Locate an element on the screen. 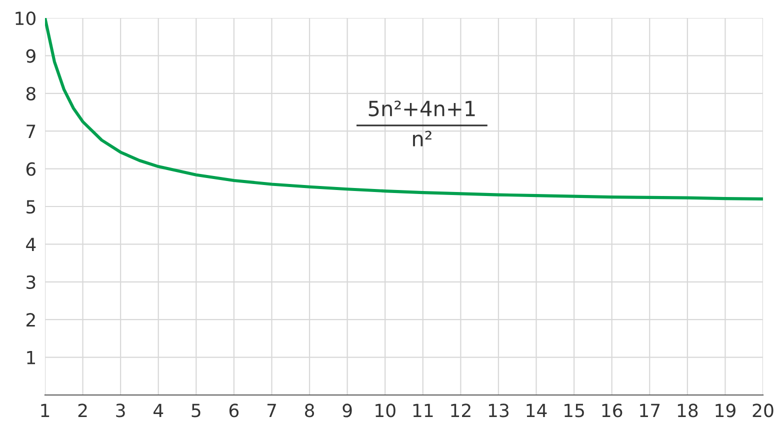 The width and height of the screenshot is (778, 425). x-tick-label: 10 is located at coordinates (386, 411).